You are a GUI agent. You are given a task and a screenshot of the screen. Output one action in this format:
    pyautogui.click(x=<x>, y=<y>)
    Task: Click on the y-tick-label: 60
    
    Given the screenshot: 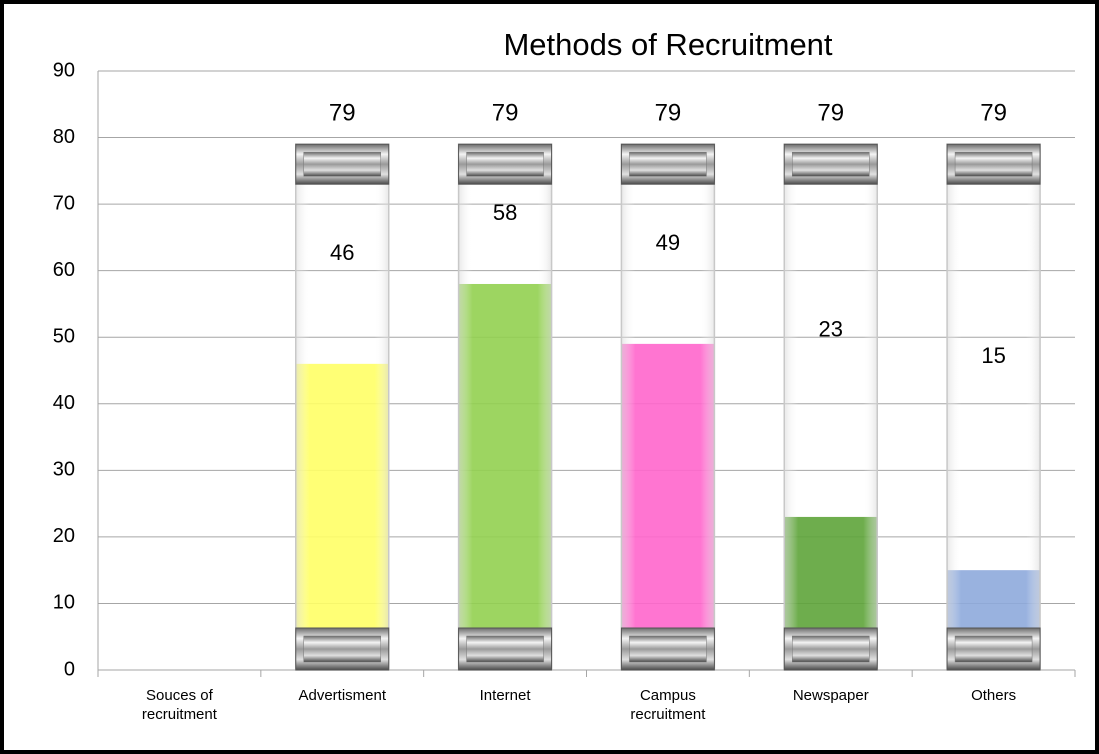 What is the action you would take?
    pyautogui.click(x=64, y=270)
    